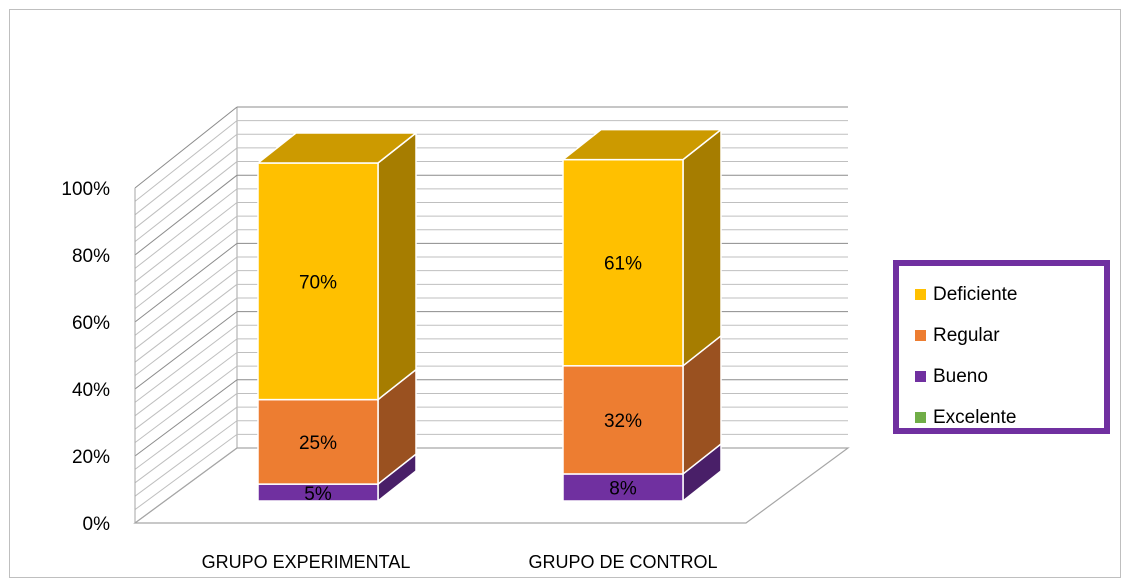 The width and height of the screenshot is (1122, 579). I want to click on data-label: 8%, so click(623, 488).